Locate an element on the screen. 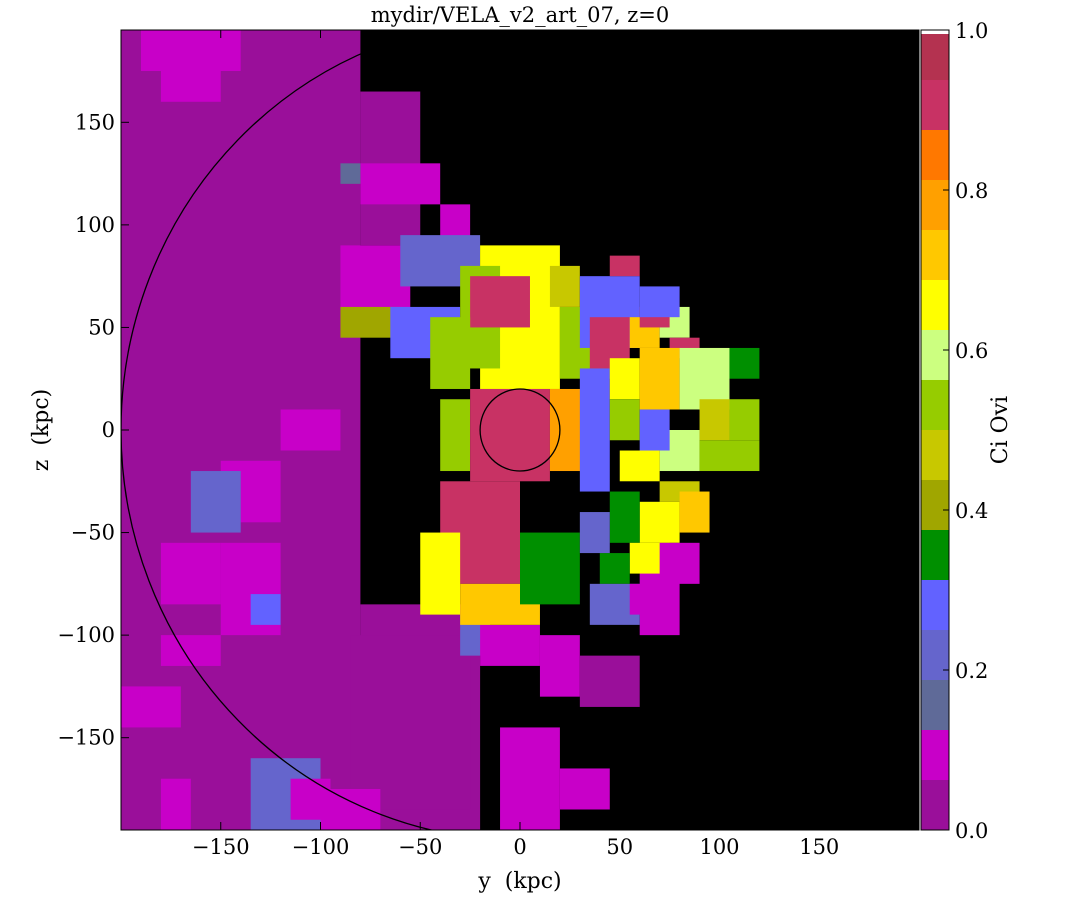  colorbar-frame is located at coordinates (935, 430).